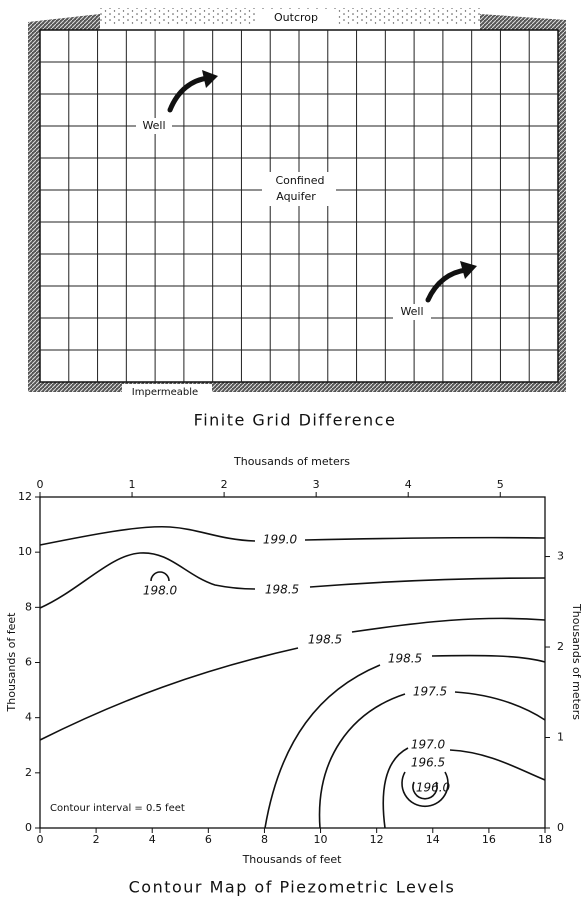 This screenshot has height=904, width=584. I want to click on contour-label: 197.5, so click(430, 692).